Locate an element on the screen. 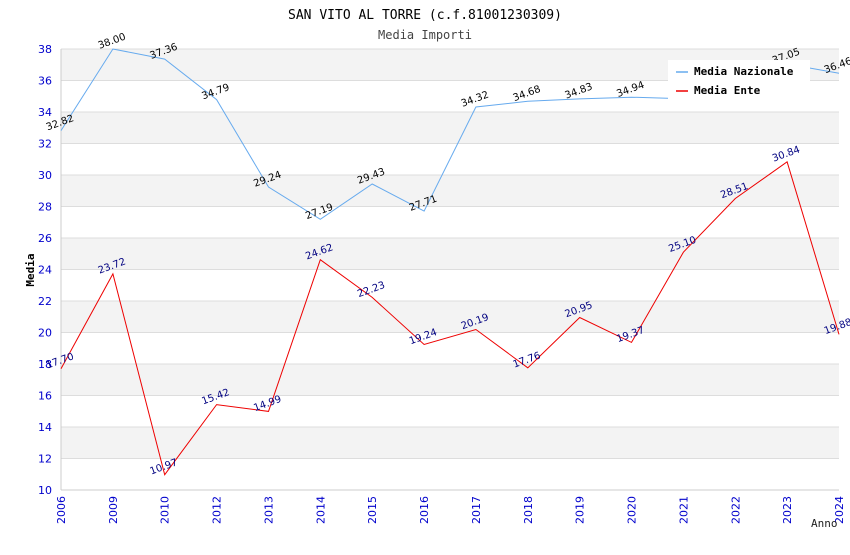 This screenshot has width=850, height=555. chart-title: SAN VITO AL TORRE (c.f.81001230309) is located at coordinates (425, 15).